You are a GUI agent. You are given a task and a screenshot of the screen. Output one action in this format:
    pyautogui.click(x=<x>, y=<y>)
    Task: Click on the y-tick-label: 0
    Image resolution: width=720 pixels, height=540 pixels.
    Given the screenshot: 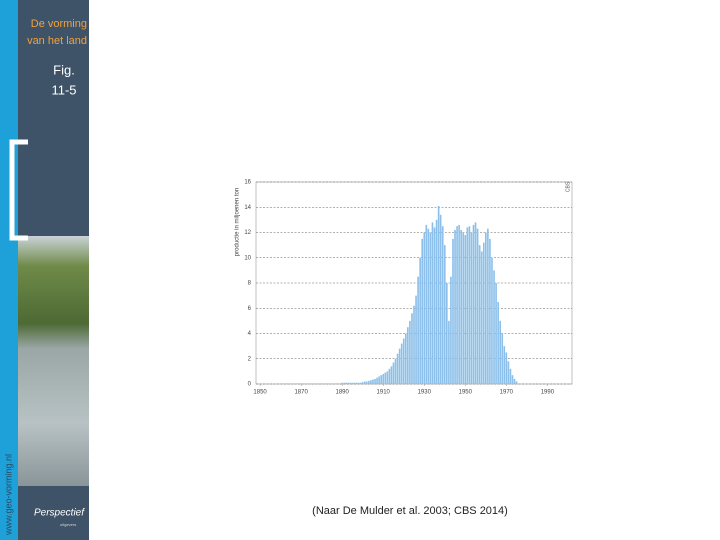 What is the action you would take?
    pyautogui.click(x=250, y=385)
    